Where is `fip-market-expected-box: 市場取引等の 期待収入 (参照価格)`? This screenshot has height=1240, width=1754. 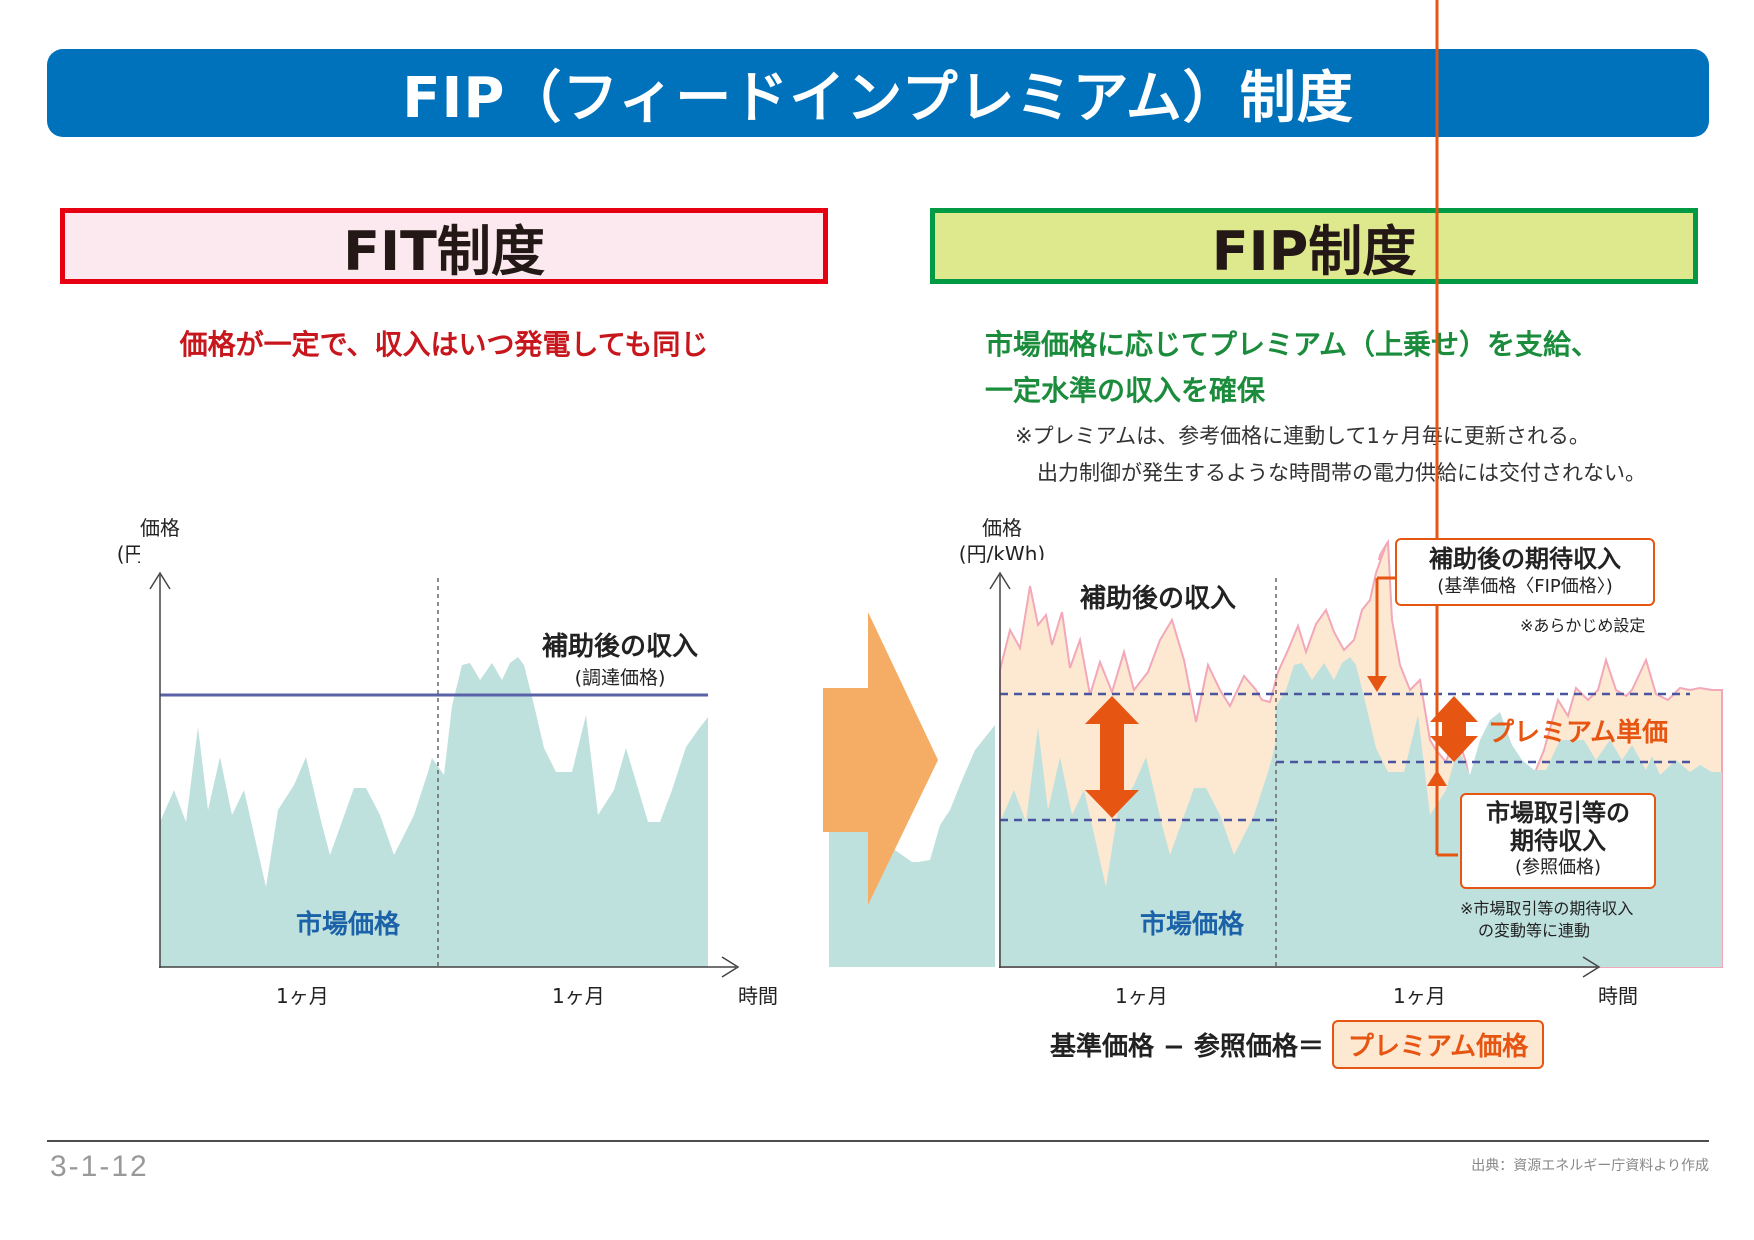
fip-market-expected-box: 市場取引等の 期待収入 (参照価格) is located at coordinates (1558, 841).